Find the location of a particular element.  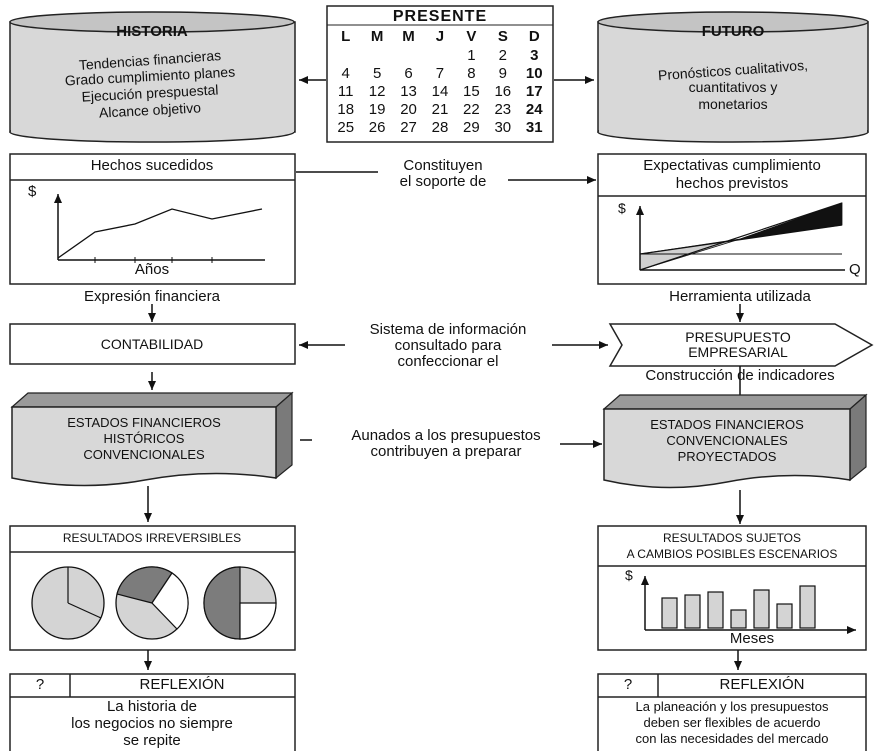

irreversibles-title: RESULTADOS IRREVERSIBLES is located at coordinates (152, 538).